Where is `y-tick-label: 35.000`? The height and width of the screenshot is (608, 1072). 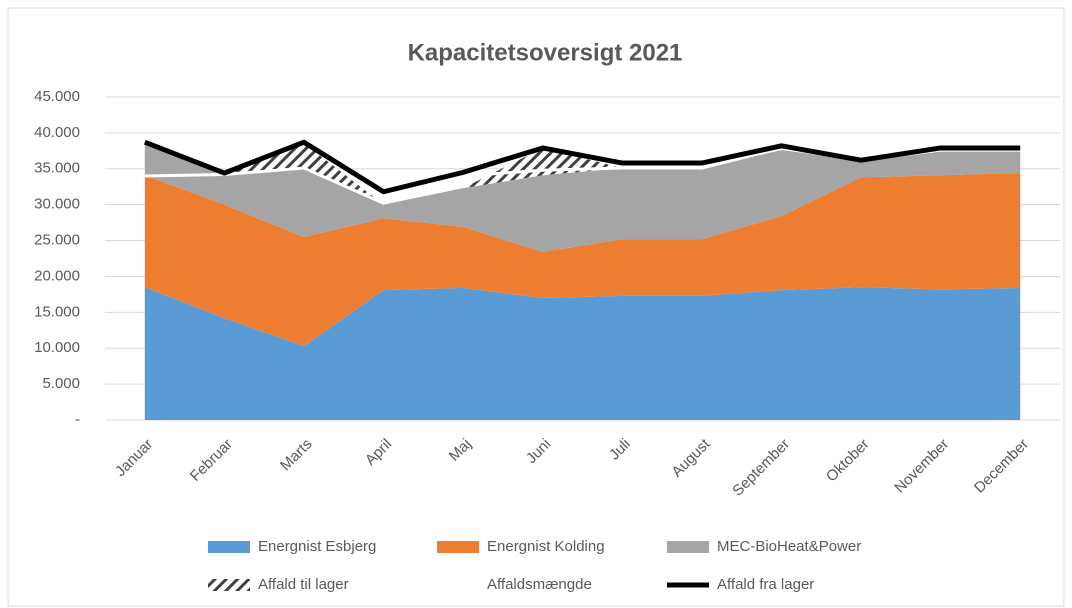 y-tick-label: 35.000 is located at coordinates (57, 168).